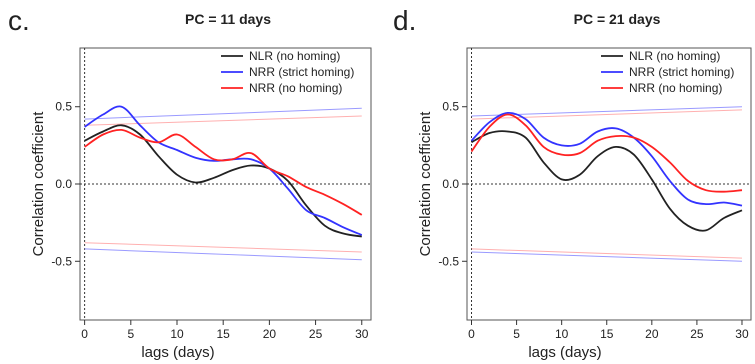 This screenshot has height=364, width=755. Describe the element at coordinates (130, 334) in the screenshot. I see `x-tick-label-c: 5` at that location.